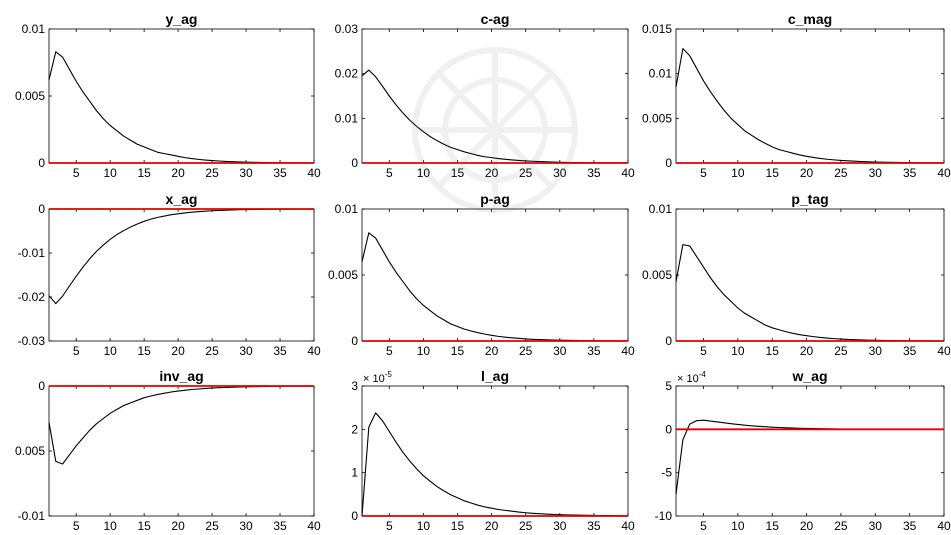 Image resolution: width=951 pixels, height=535 pixels. I want to click on subplot-title: c-ag, so click(495, 19).